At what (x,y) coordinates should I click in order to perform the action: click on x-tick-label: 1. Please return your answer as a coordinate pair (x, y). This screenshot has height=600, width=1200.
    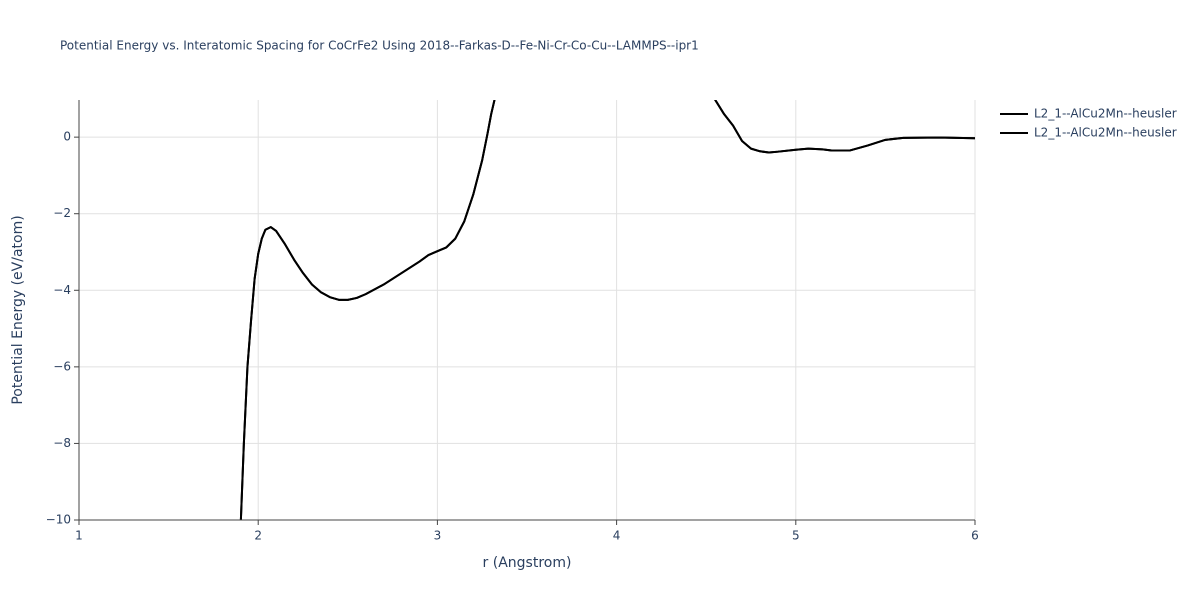
    Looking at the image, I should click on (79, 536).